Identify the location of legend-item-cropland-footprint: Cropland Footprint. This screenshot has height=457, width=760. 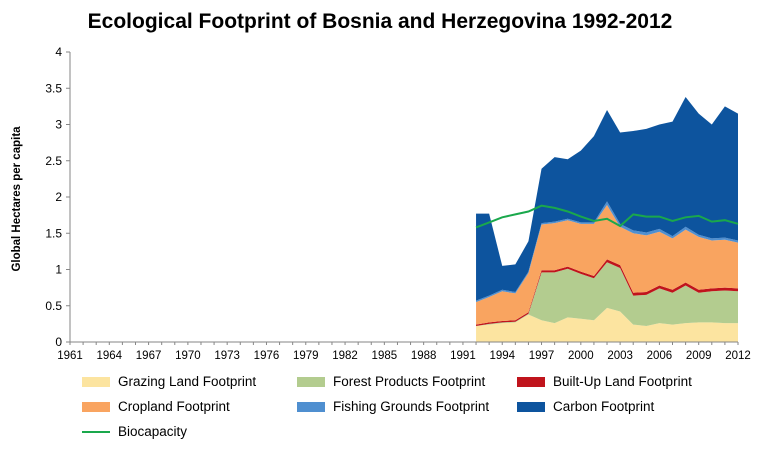
(156, 406).